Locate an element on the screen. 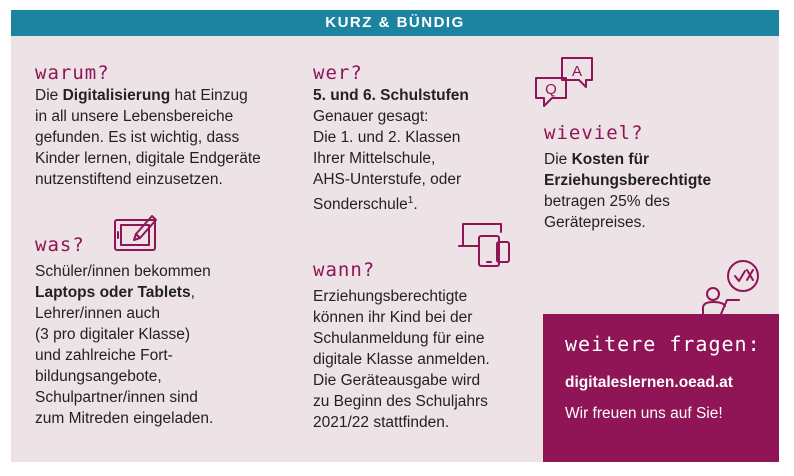  text-line: Lehrer/innen auch is located at coordinates (124, 313).